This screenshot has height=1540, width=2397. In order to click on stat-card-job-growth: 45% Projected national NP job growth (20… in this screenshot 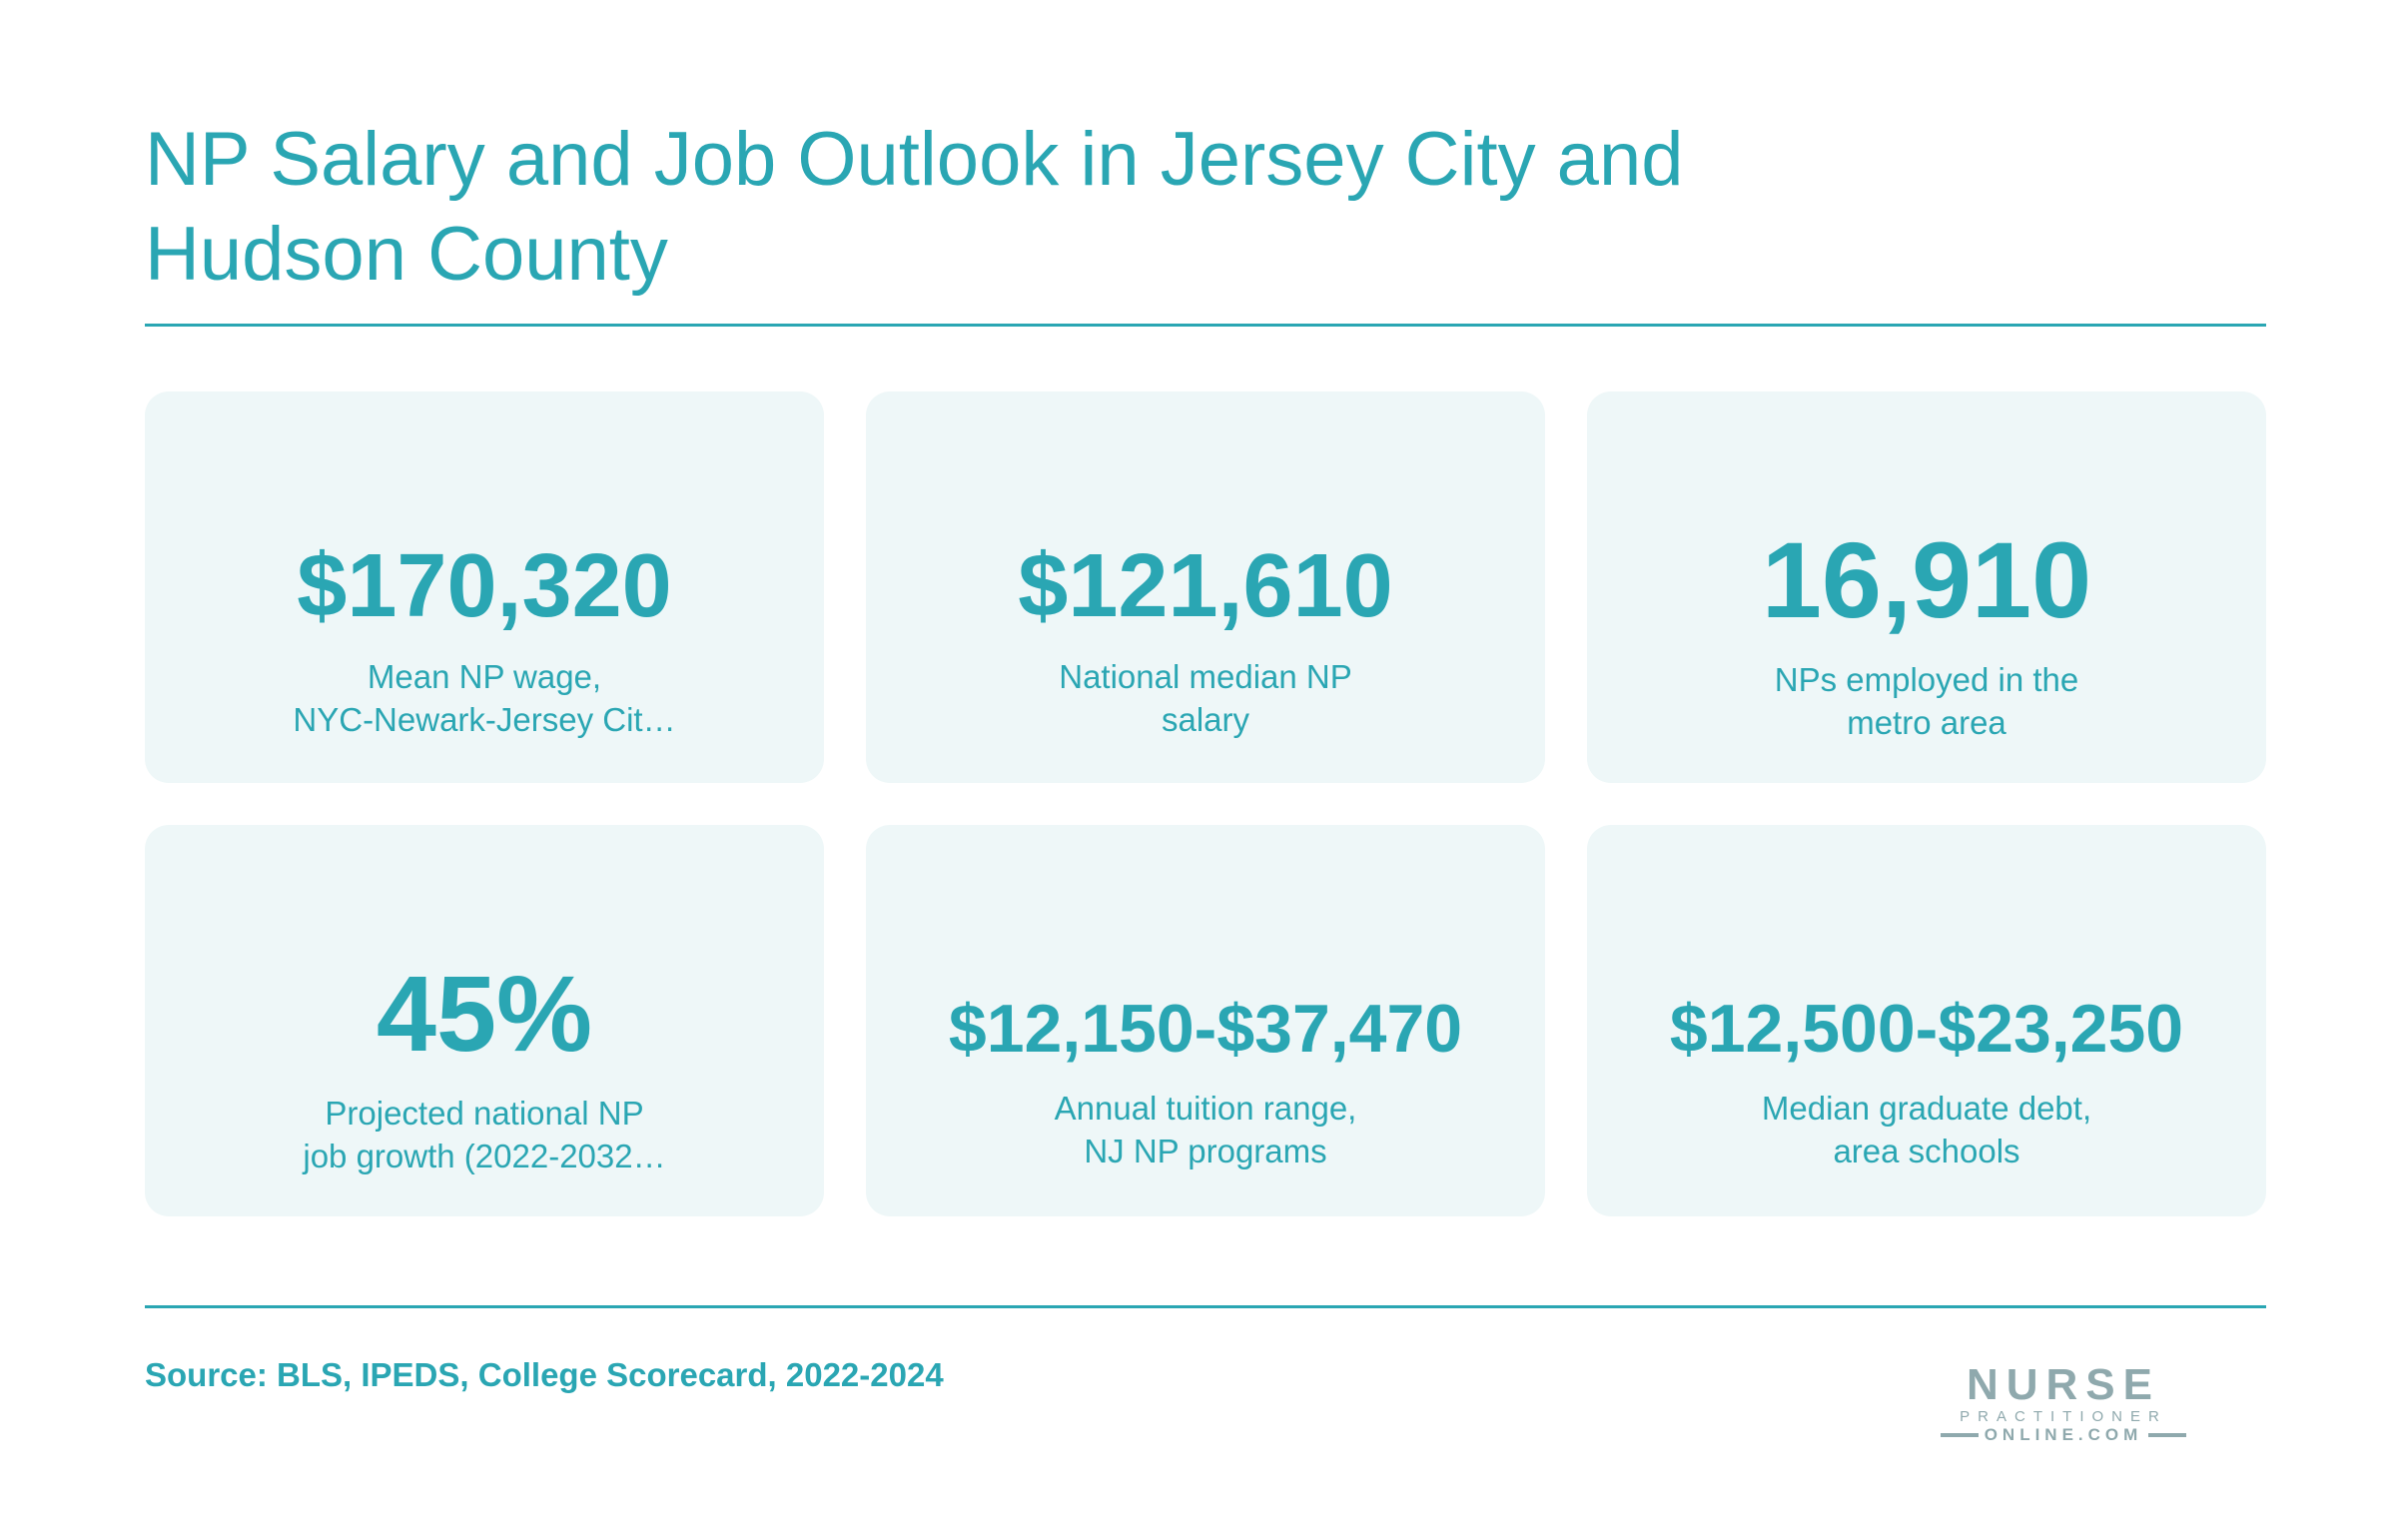, I will do `click(485, 1021)`.